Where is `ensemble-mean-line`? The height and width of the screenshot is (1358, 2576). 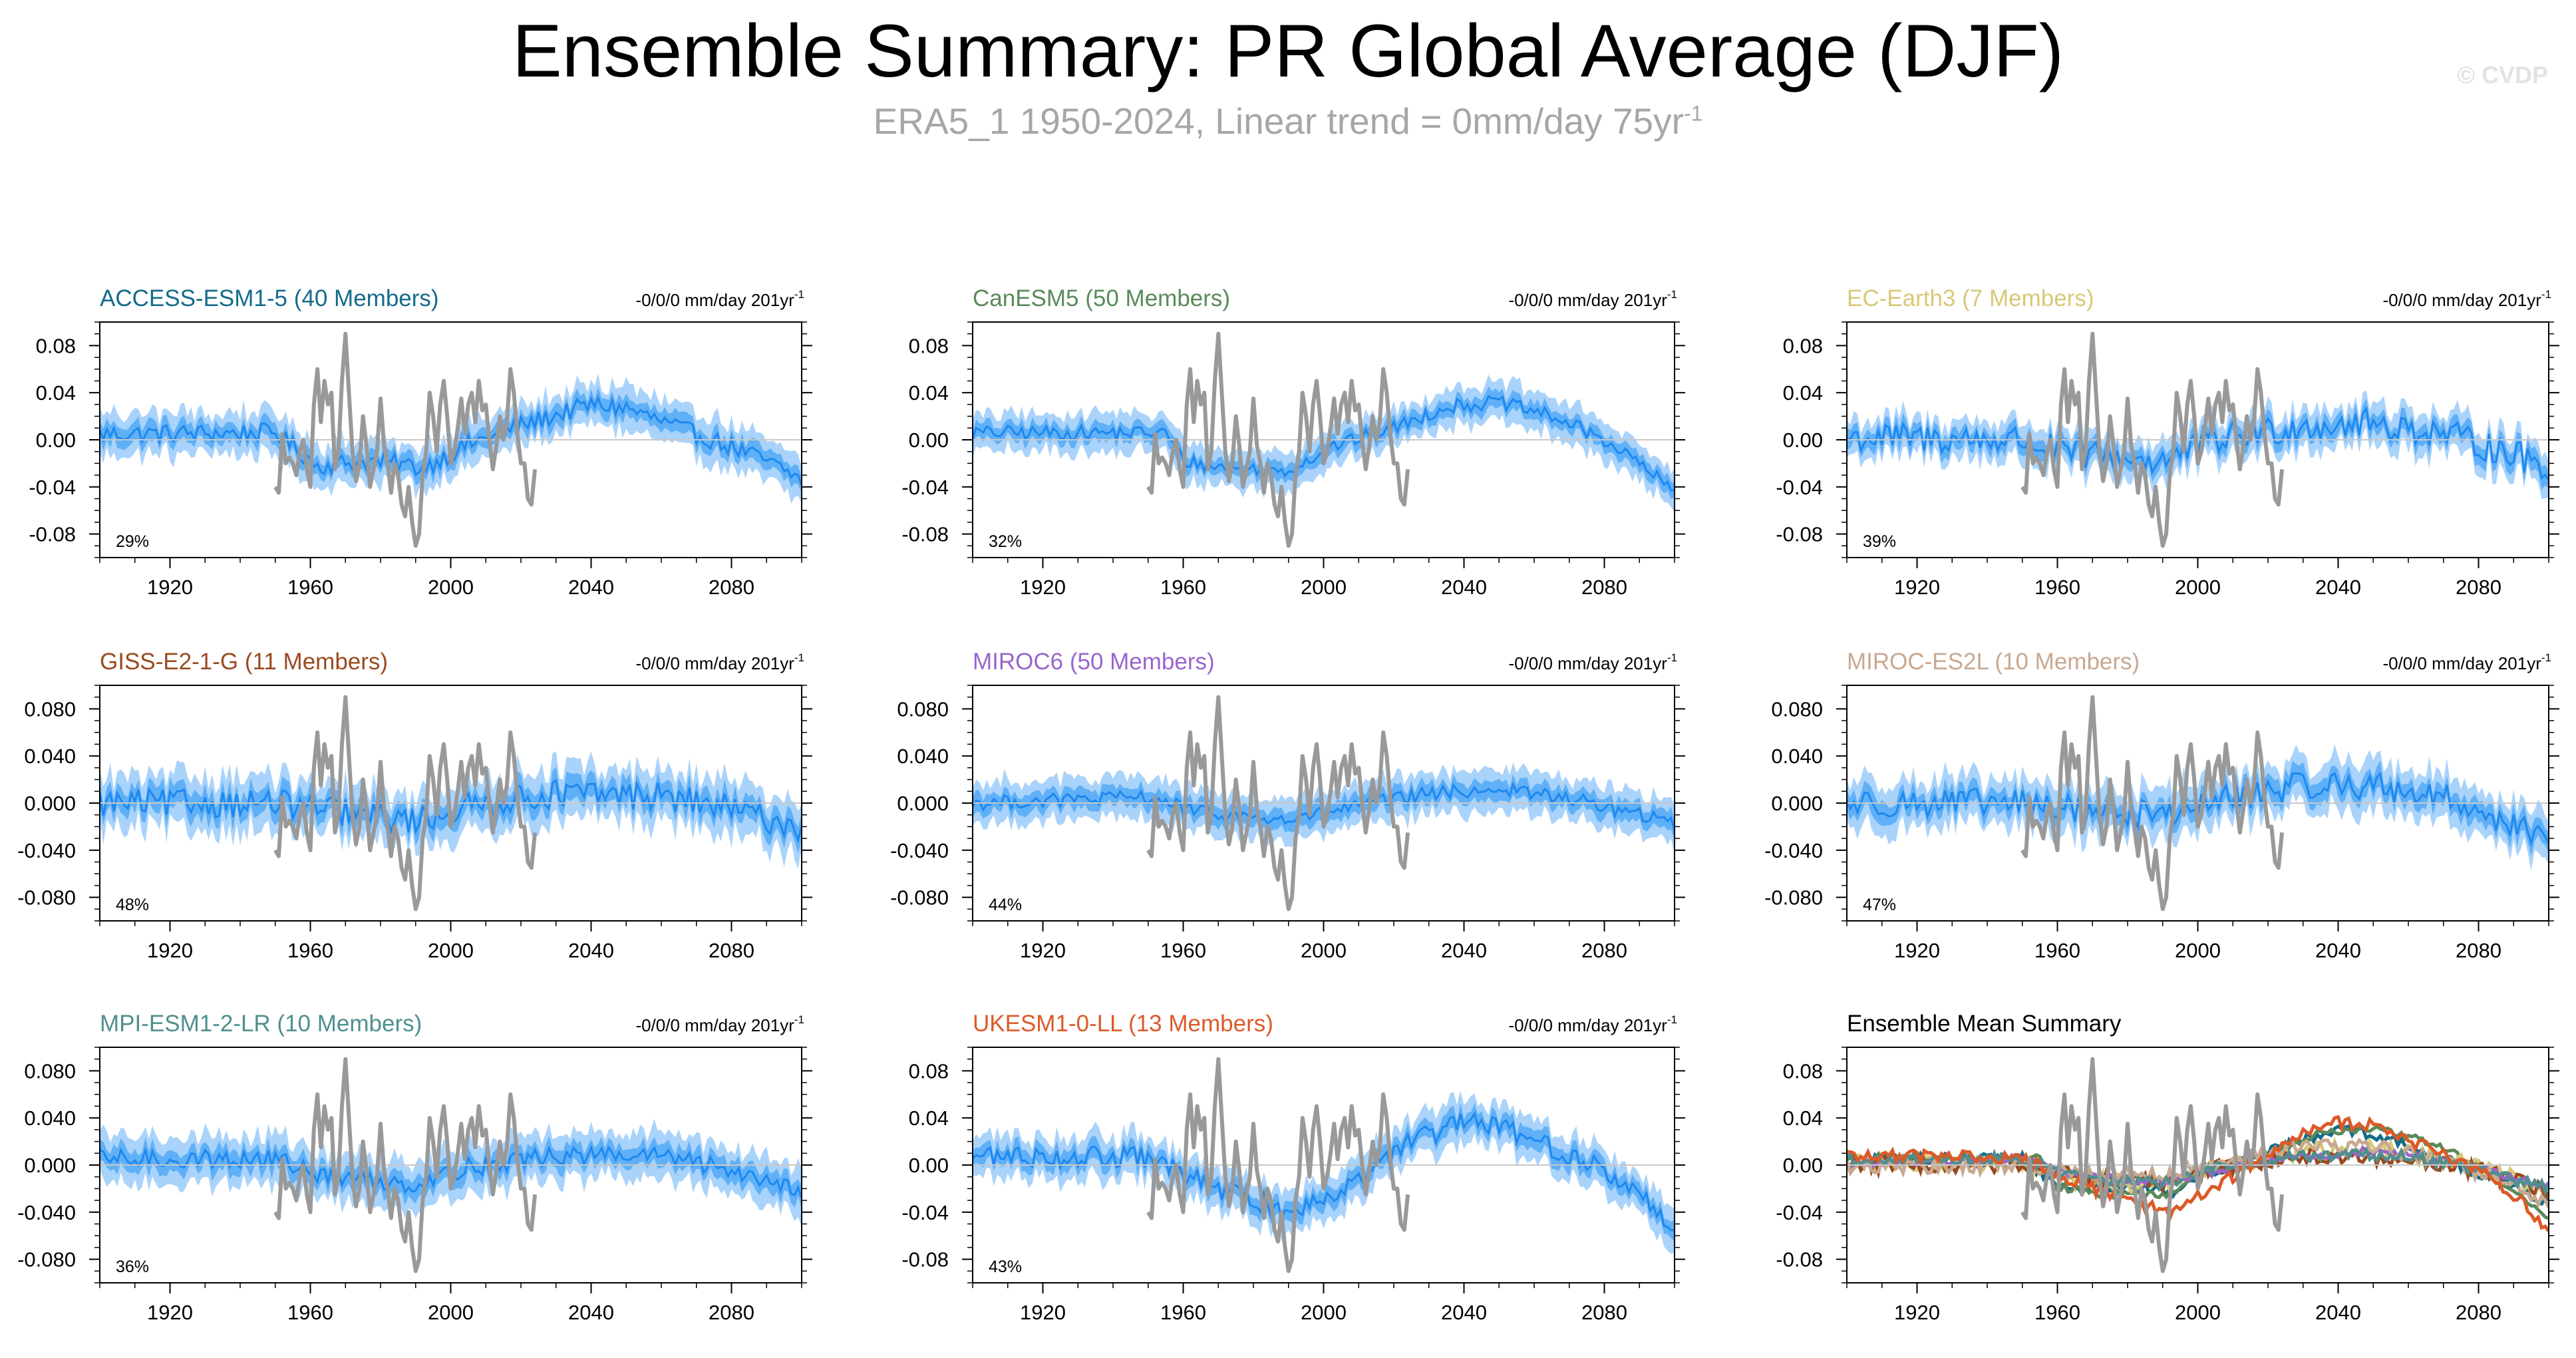 ensemble-mean-line is located at coordinates (1324, 1171).